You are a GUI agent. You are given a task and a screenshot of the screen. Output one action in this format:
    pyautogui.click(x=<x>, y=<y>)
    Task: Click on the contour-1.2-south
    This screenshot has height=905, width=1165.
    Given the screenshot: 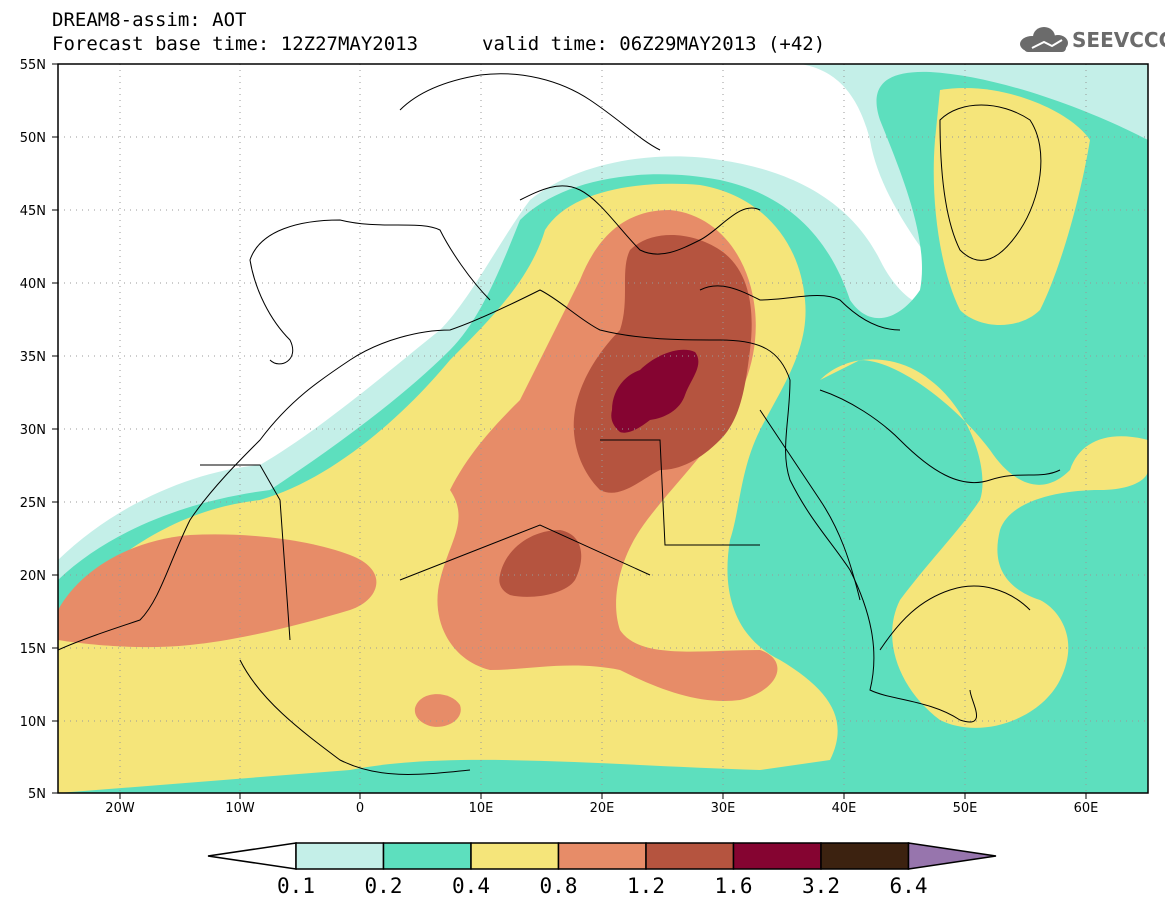 What is the action you would take?
    pyautogui.click(x=540, y=563)
    